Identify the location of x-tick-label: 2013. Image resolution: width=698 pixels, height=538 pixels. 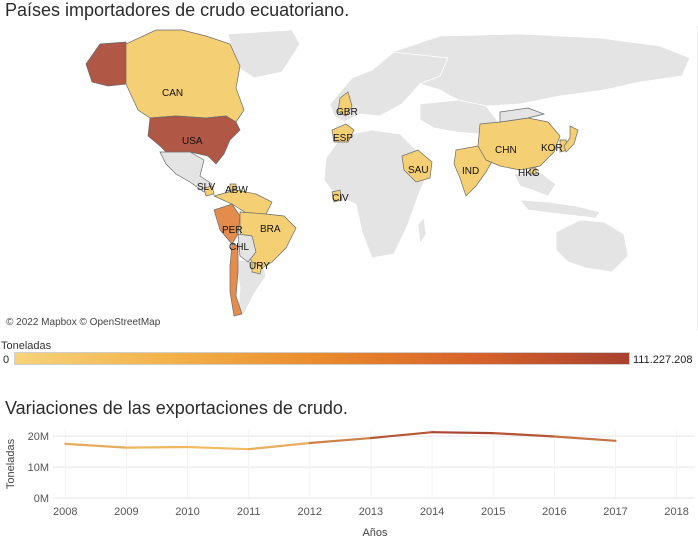
(371, 512).